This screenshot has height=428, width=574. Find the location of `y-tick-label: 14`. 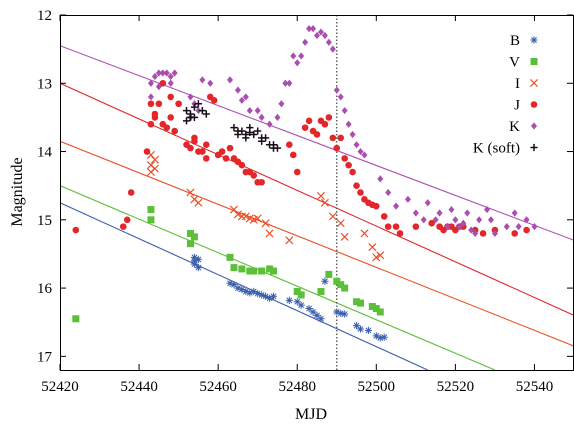

y-tick-label: 14 is located at coordinates (45, 153).